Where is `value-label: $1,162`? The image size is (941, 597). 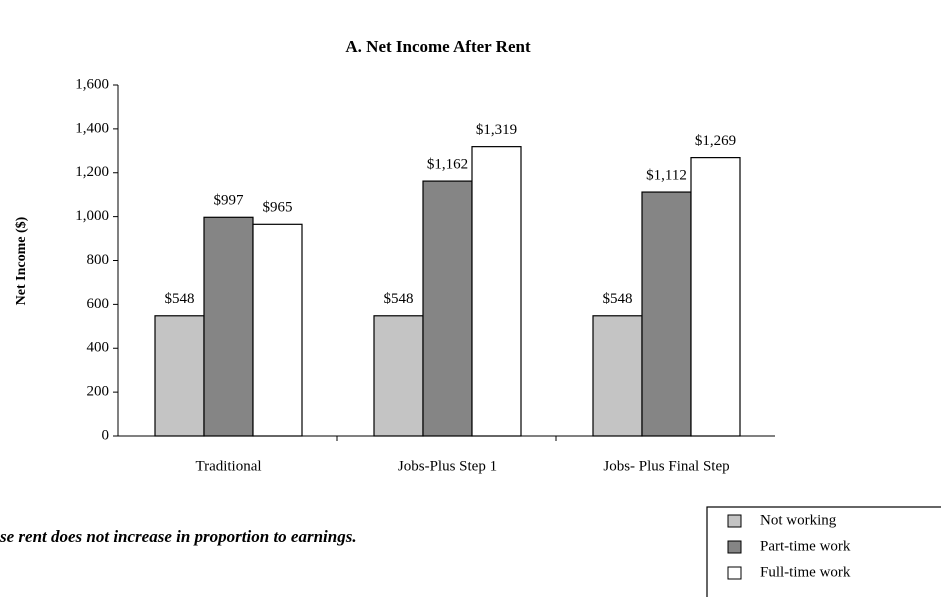 value-label: $1,162 is located at coordinates (447, 165).